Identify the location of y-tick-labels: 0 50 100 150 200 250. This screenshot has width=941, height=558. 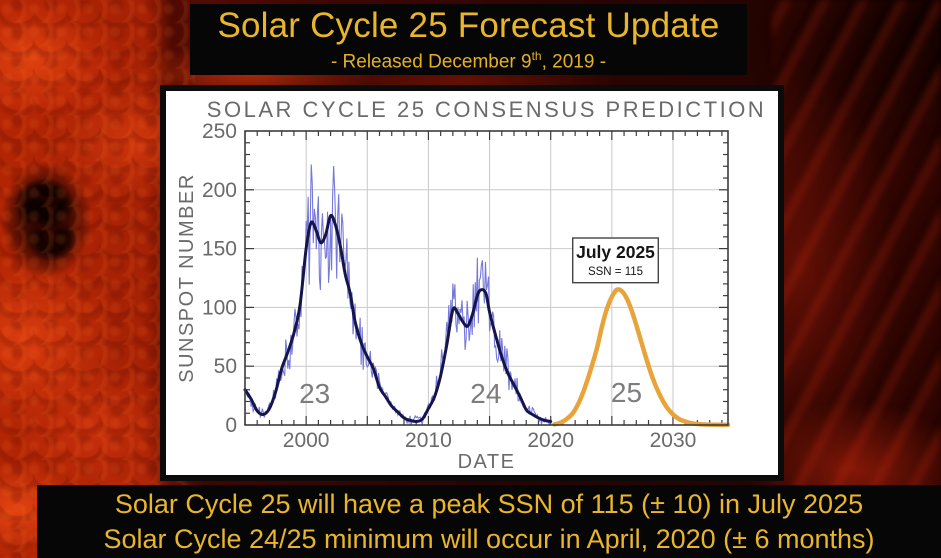
(219, 278).